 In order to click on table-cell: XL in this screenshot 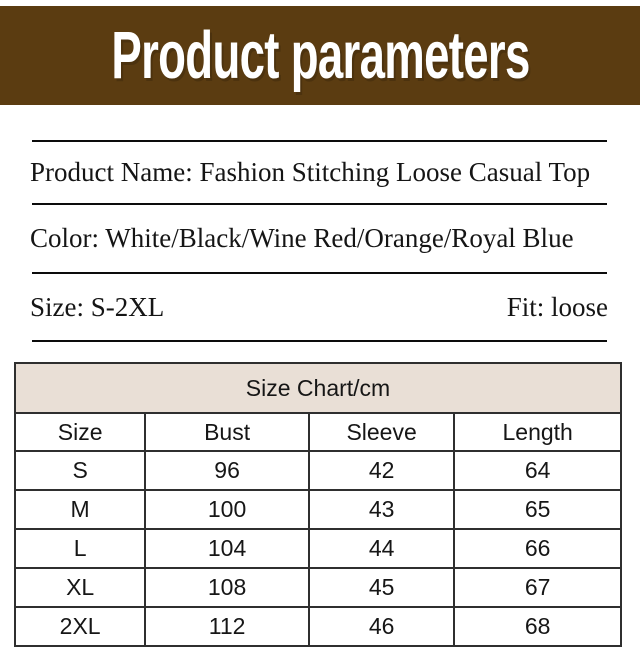, I will do `click(80, 587)`.